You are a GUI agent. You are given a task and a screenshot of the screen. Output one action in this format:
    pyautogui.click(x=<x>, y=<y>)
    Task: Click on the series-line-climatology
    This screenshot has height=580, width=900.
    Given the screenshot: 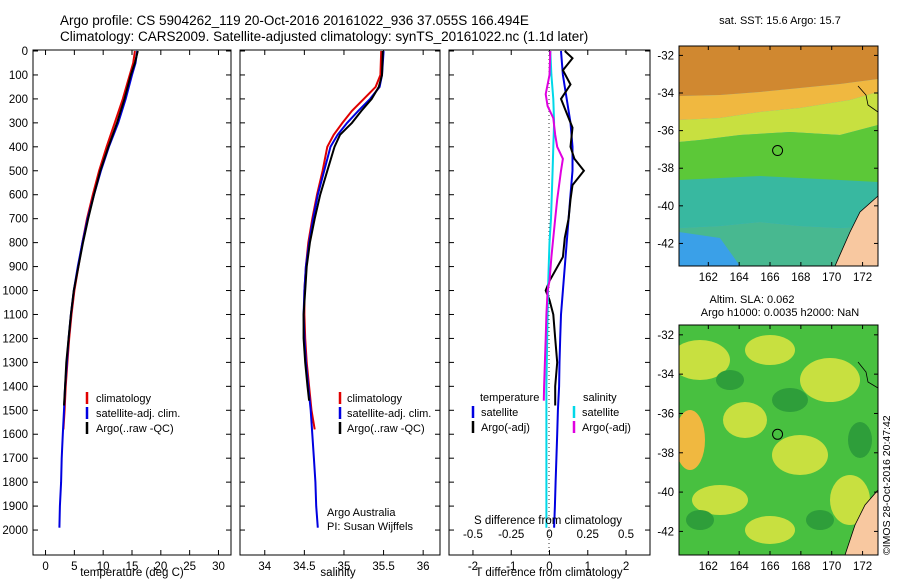 What is the action you would take?
    pyautogui.click(x=99, y=240)
    